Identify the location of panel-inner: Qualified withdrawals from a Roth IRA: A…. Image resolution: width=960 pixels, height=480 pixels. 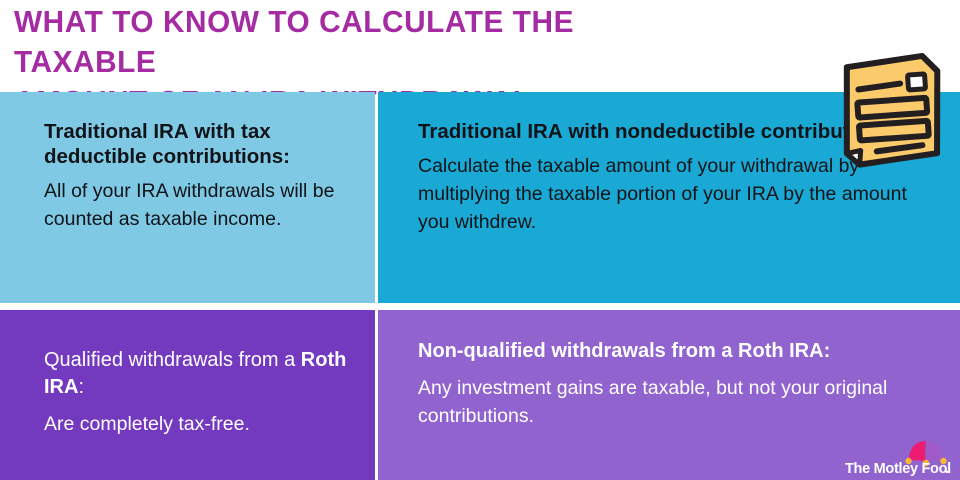
(187, 395).